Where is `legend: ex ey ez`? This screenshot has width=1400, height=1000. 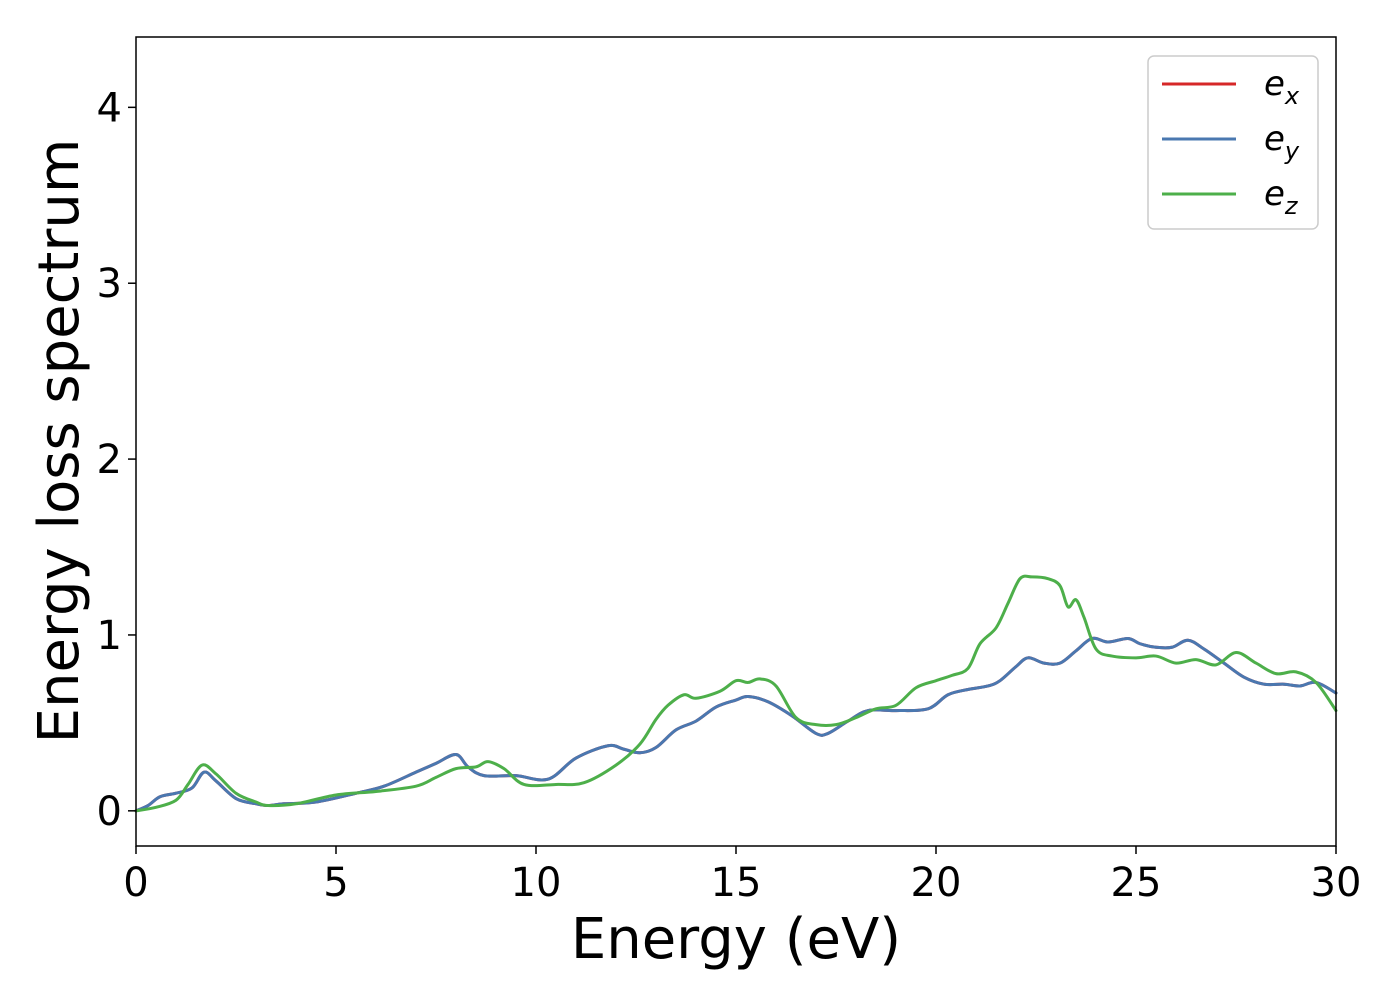 legend: ex ey ez is located at coordinates (1233, 142).